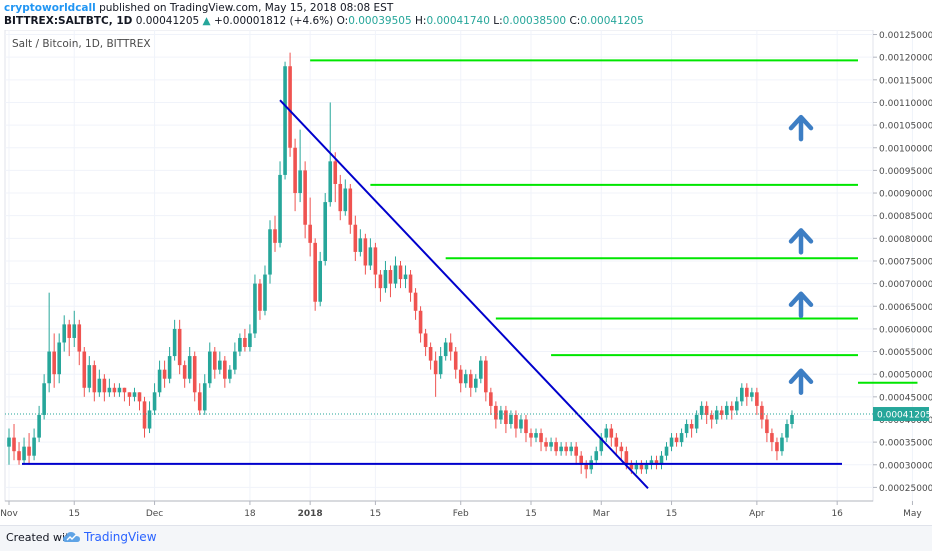 The image size is (932, 551). What do you see at coordinates (206, 21) in the screenshot?
I see `change-up-icon: ▲` at bounding box center [206, 21].